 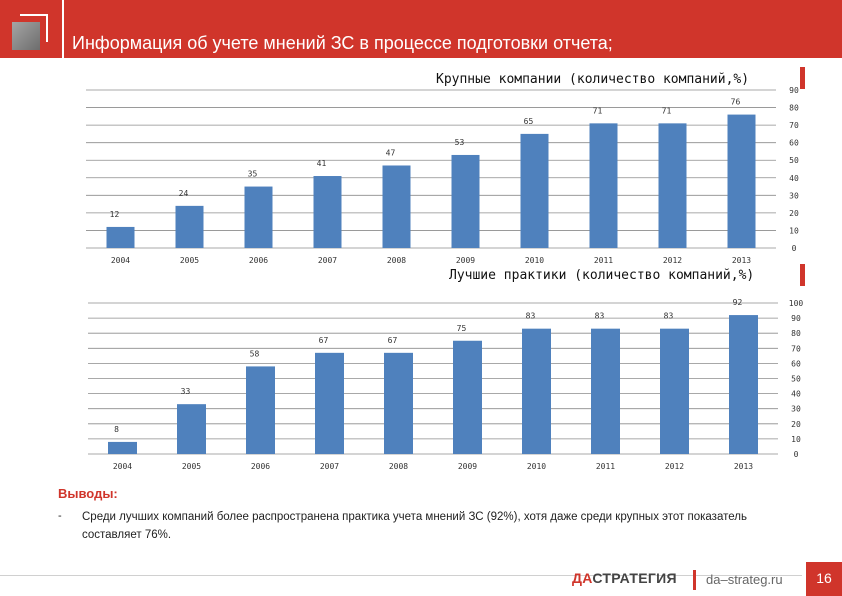 What do you see at coordinates (536, 466) in the screenshot?
I see `chart2-xtick-2010: 2010` at bounding box center [536, 466].